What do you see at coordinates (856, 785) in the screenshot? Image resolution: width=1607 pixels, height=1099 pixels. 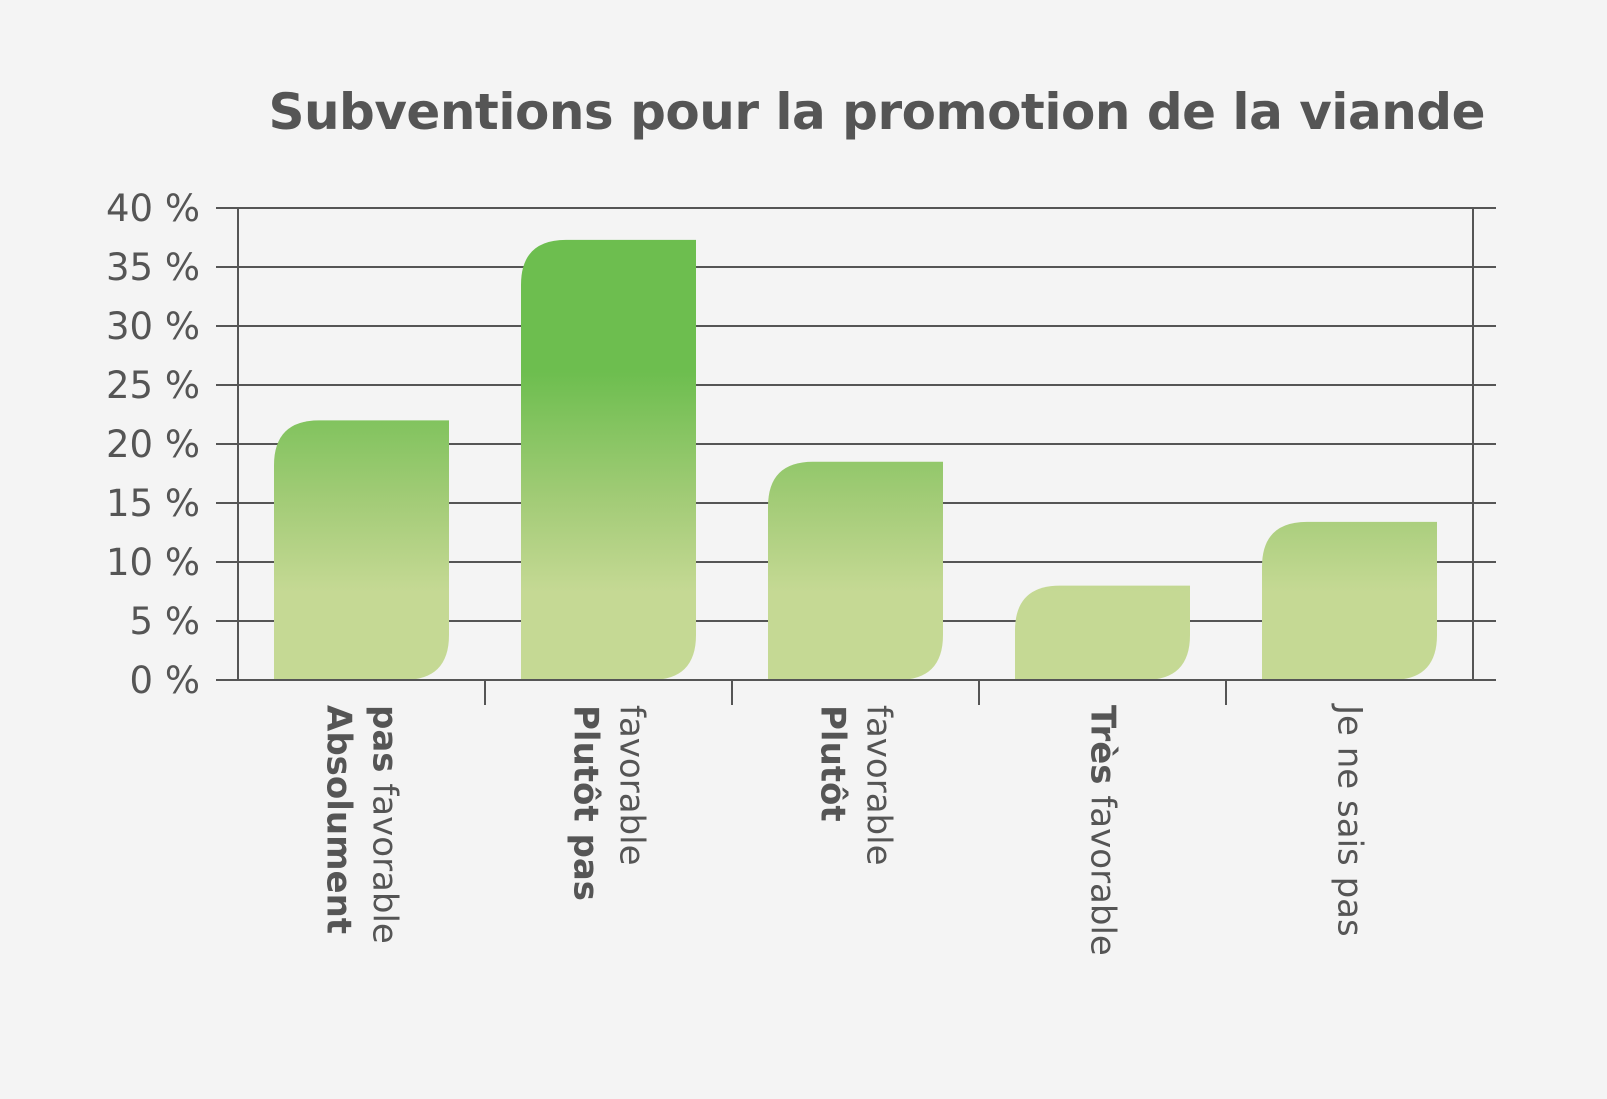 I see `x-category-label: Plutôt favorable` at bounding box center [856, 785].